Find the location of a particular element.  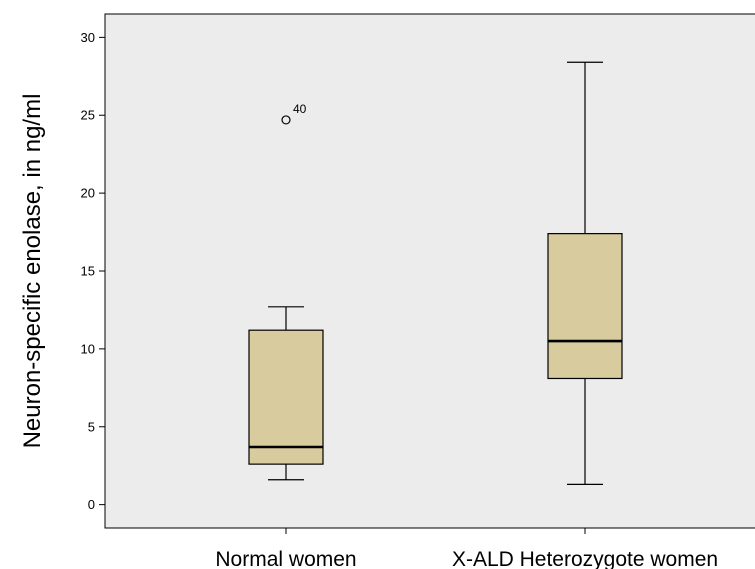

outlier-point is located at coordinates (286, 120).